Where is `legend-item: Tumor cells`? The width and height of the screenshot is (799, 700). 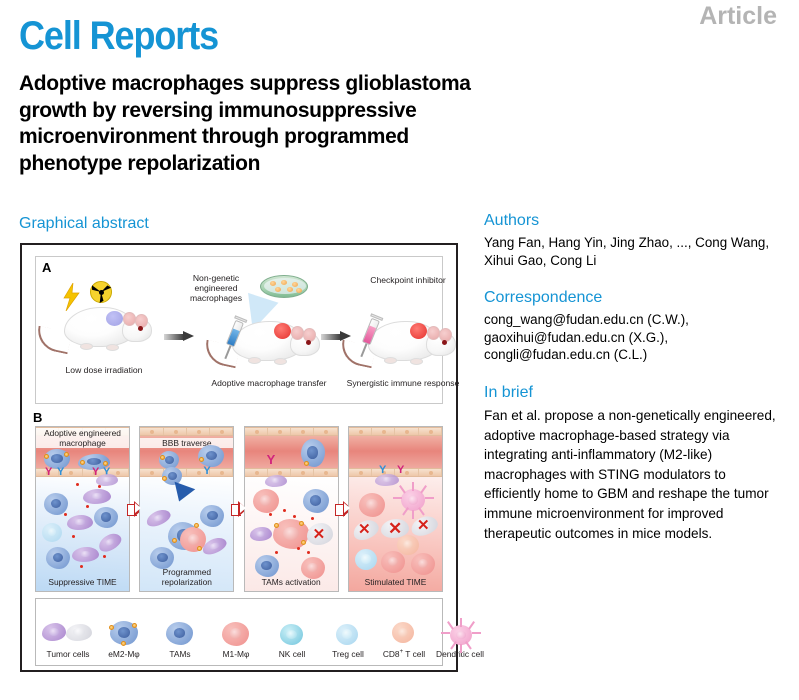 legend-item: Tumor cells is located at coordinates (68, 637).